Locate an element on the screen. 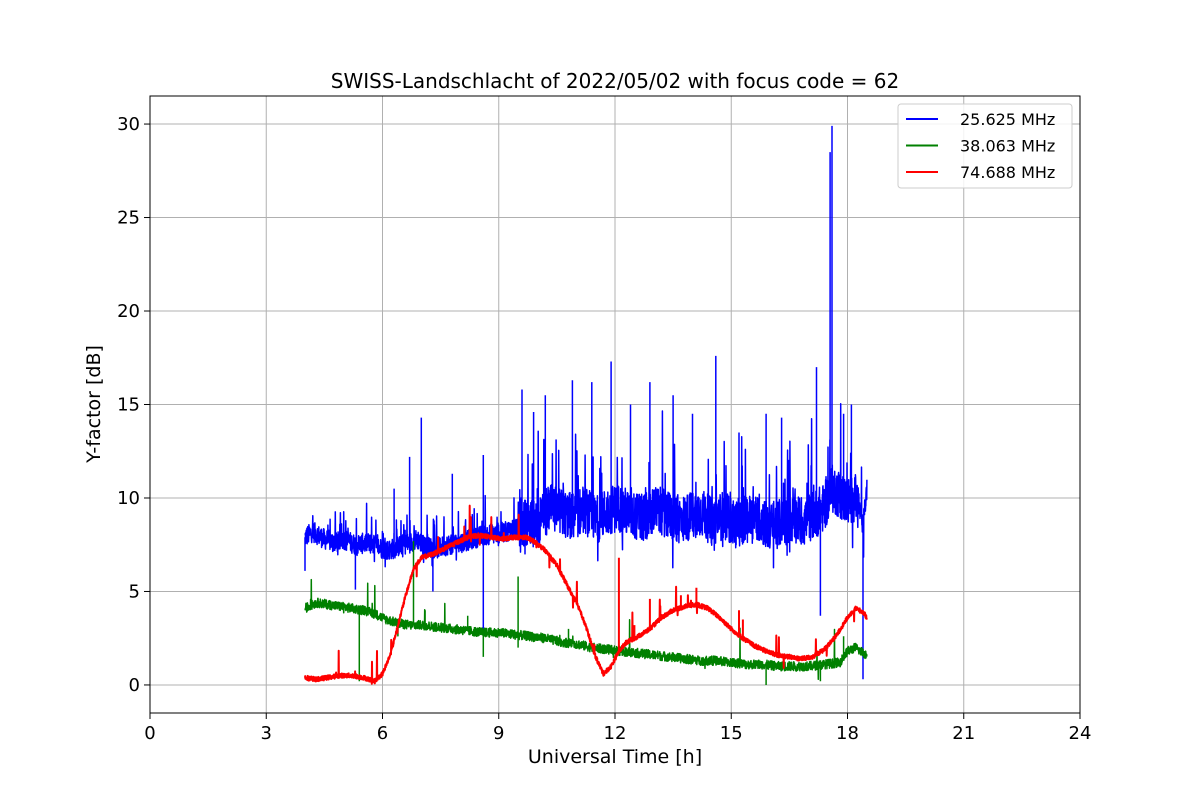 This screenshot has width=1200, height=800. legend-entry: 25.625 MHz is located at coordinates (1007, 119).